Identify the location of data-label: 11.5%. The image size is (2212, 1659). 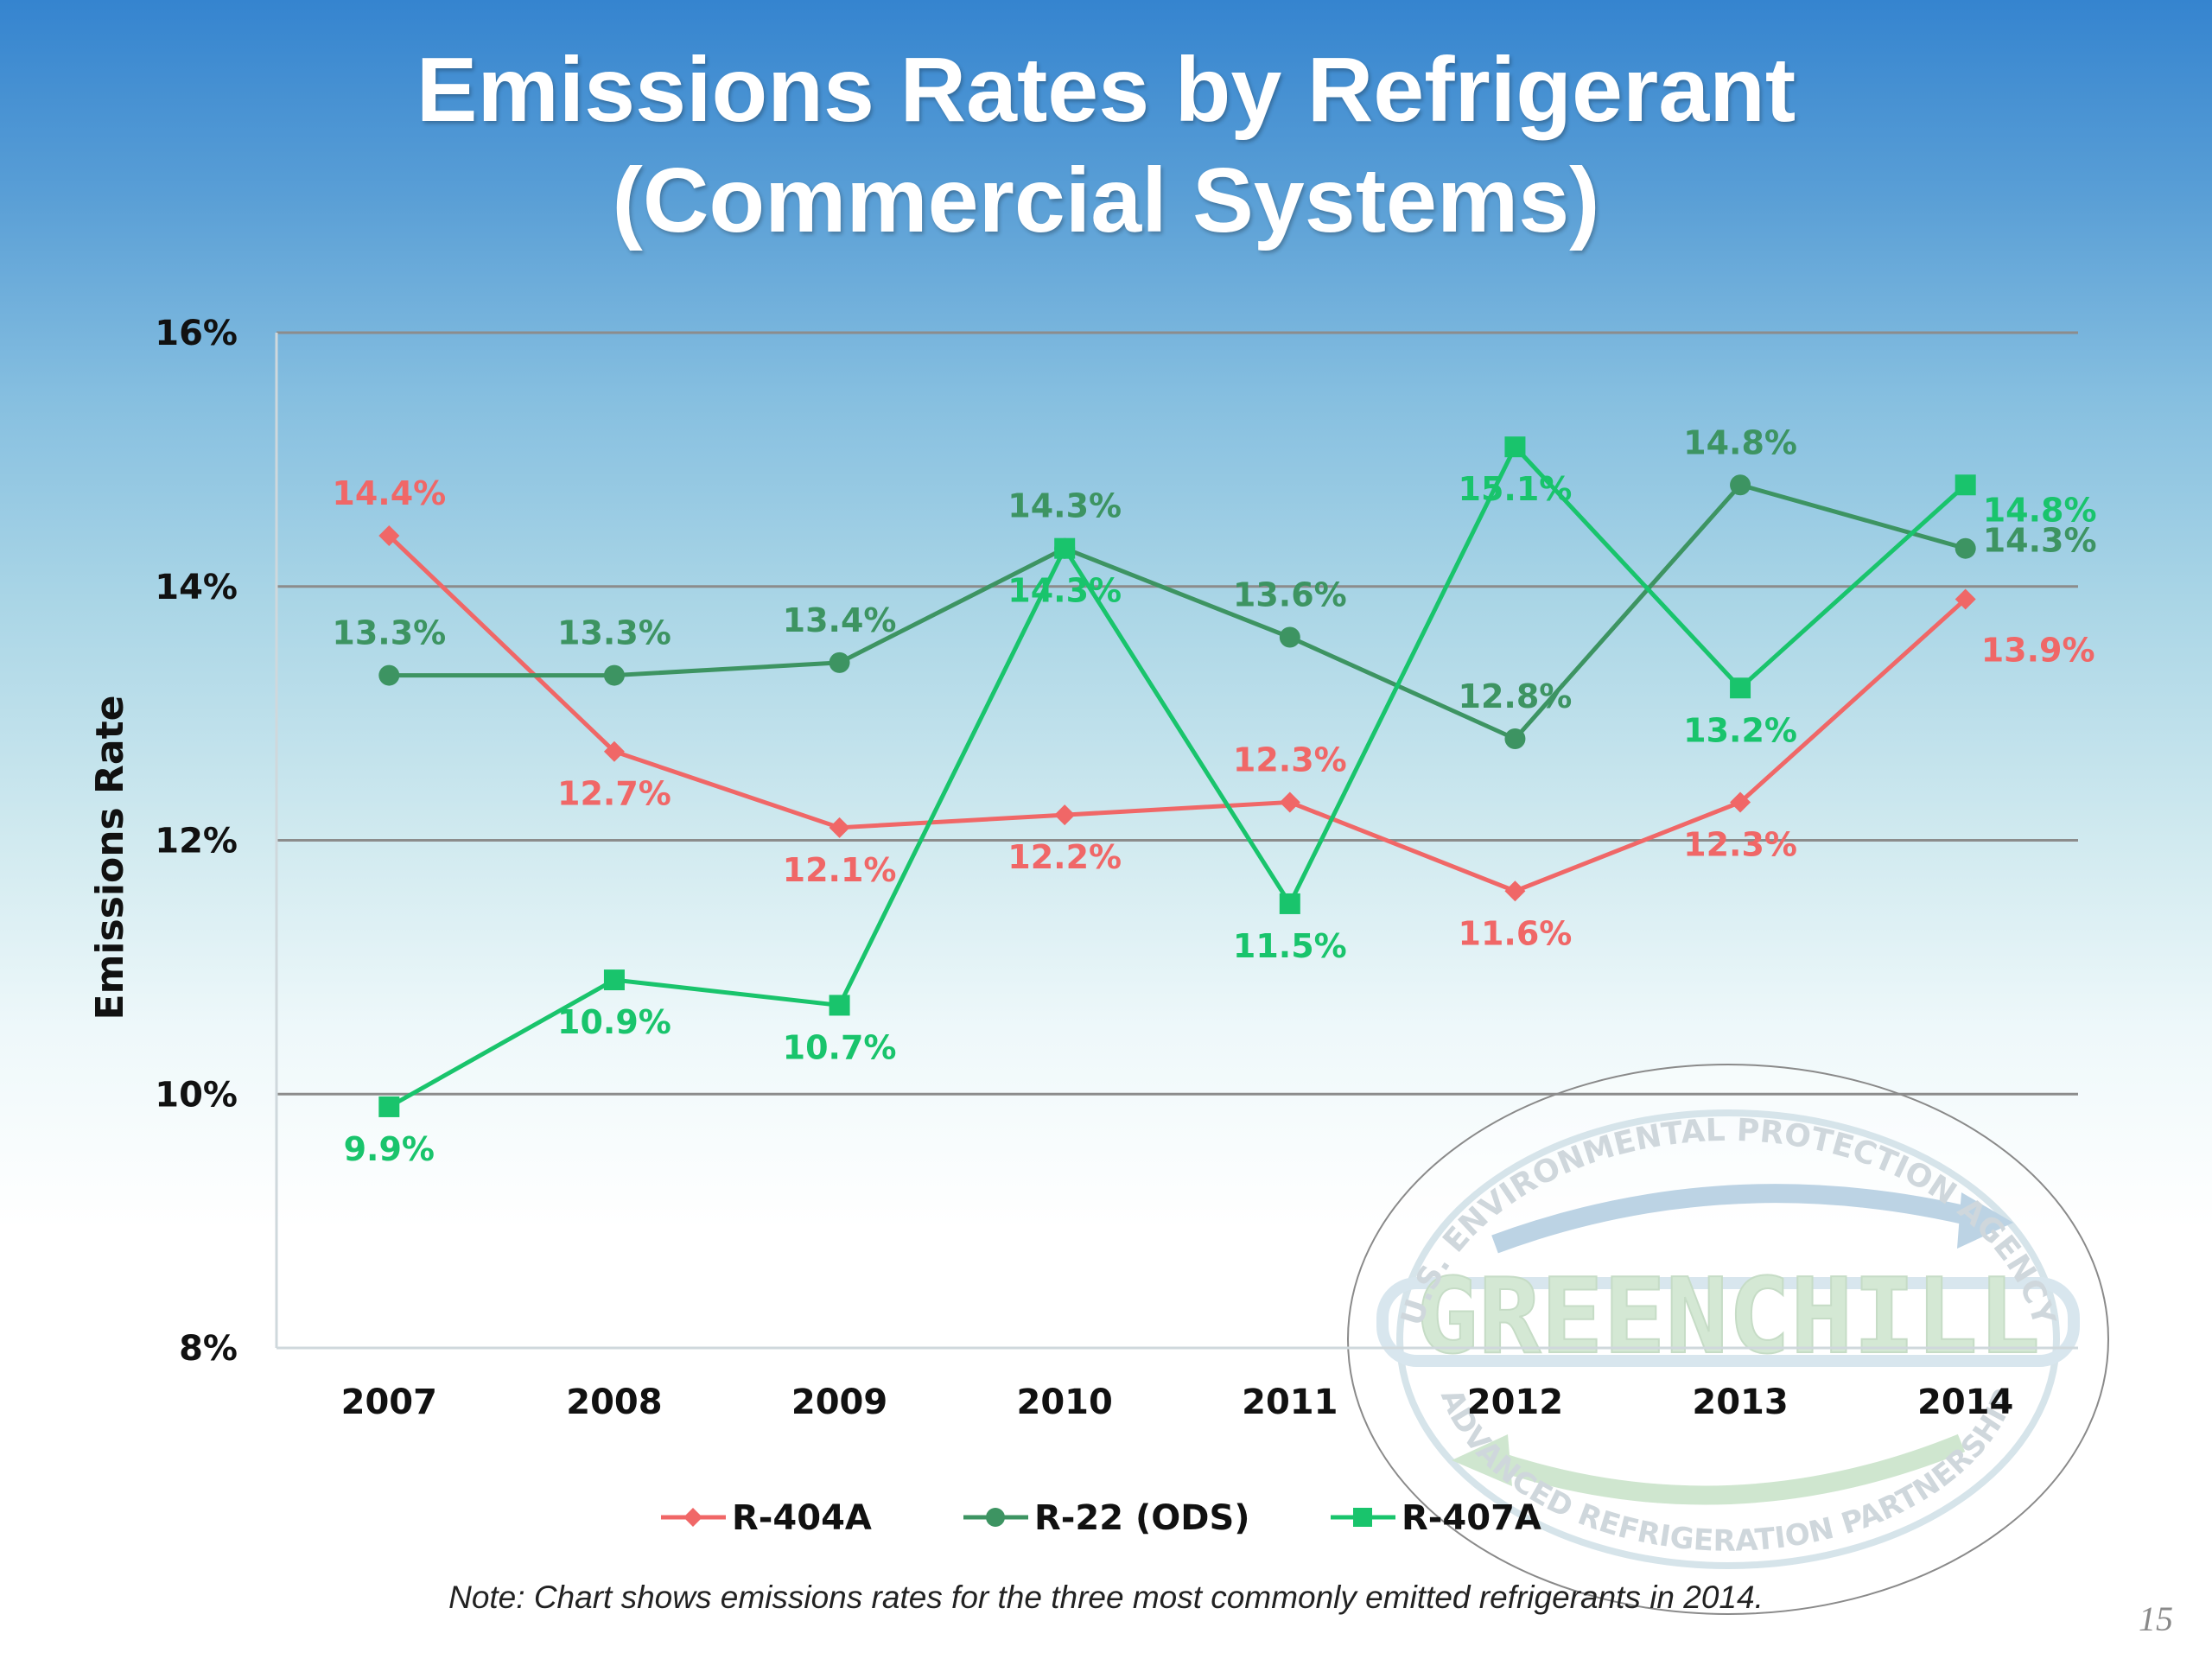
(1290, 946).